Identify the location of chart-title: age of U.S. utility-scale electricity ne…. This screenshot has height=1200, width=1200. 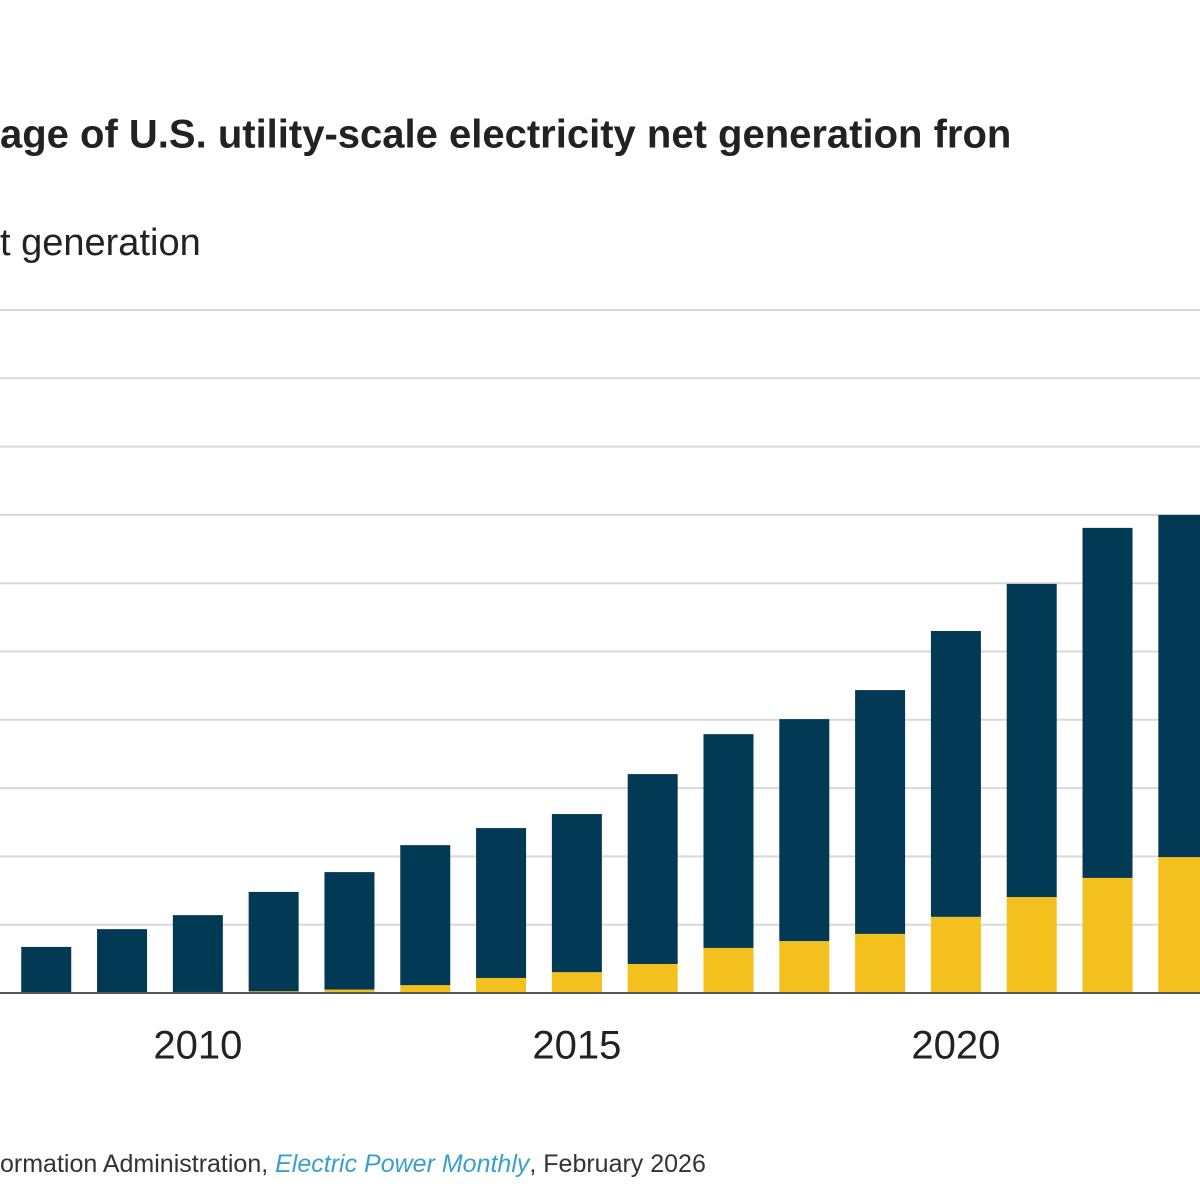
(505, 135).